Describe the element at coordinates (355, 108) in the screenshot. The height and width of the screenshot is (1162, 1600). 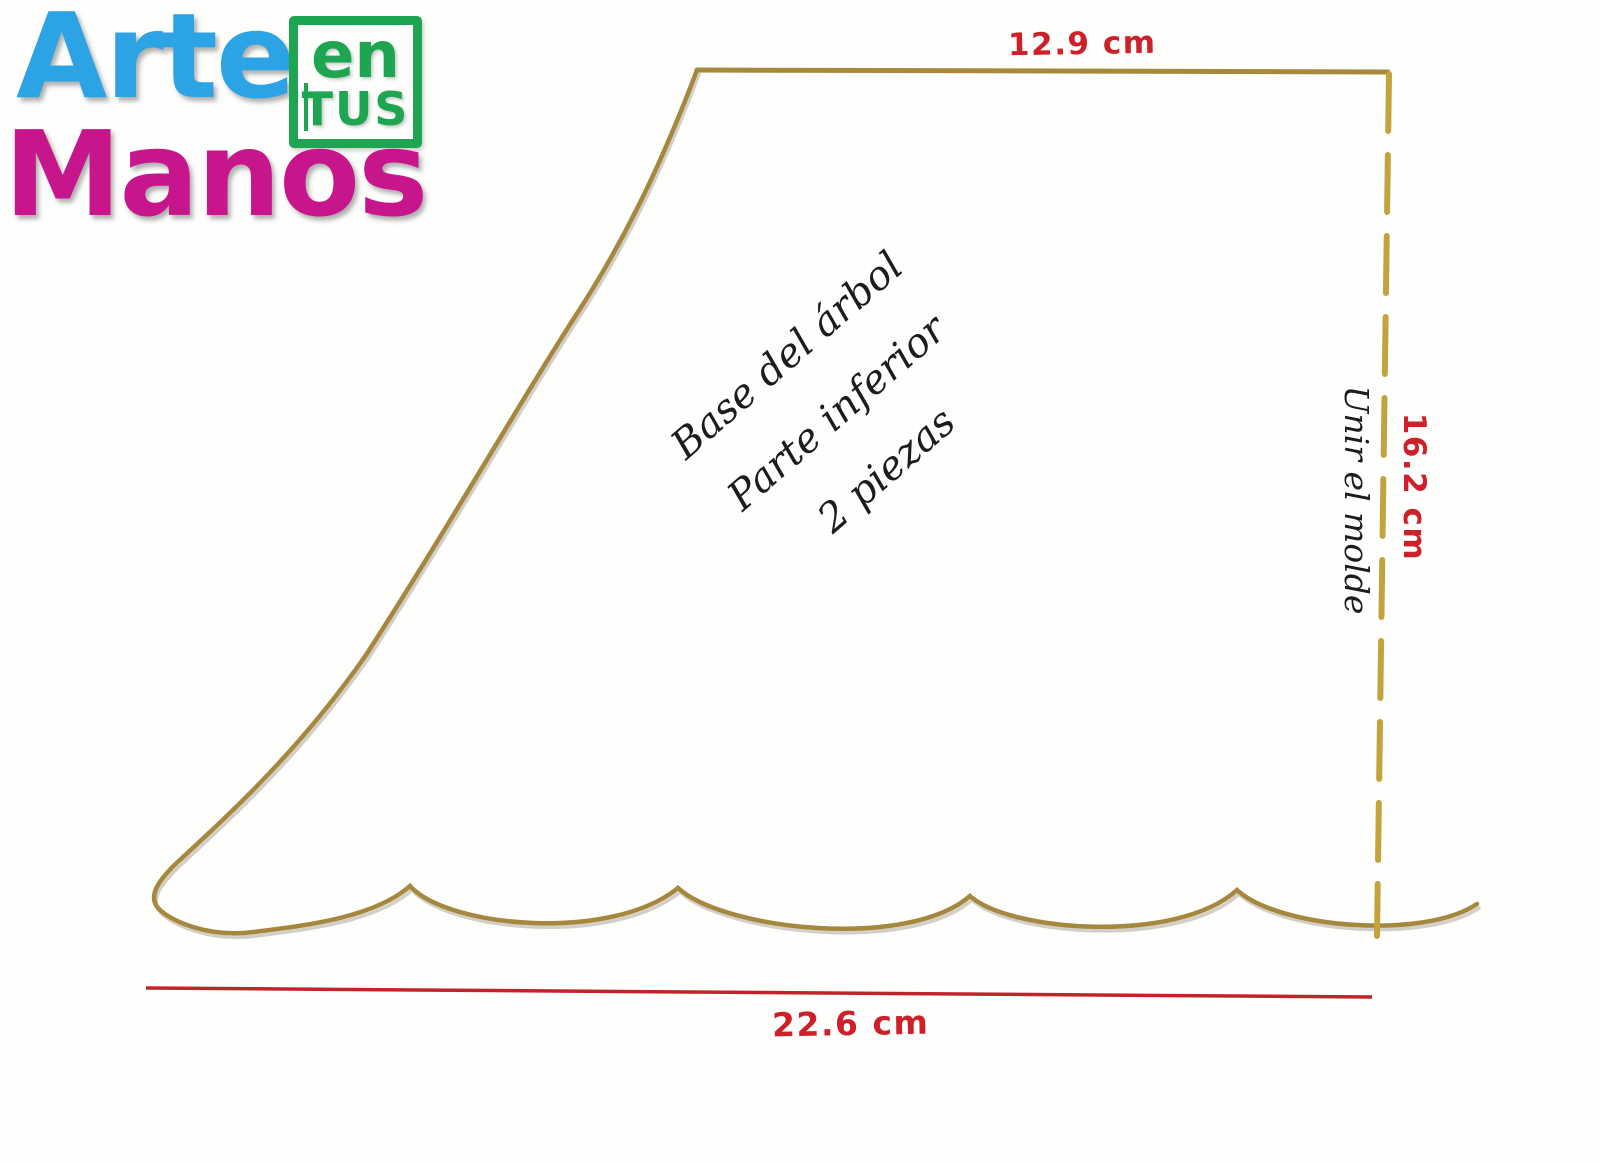
I see `logo-tus-text: TUS` at that location.